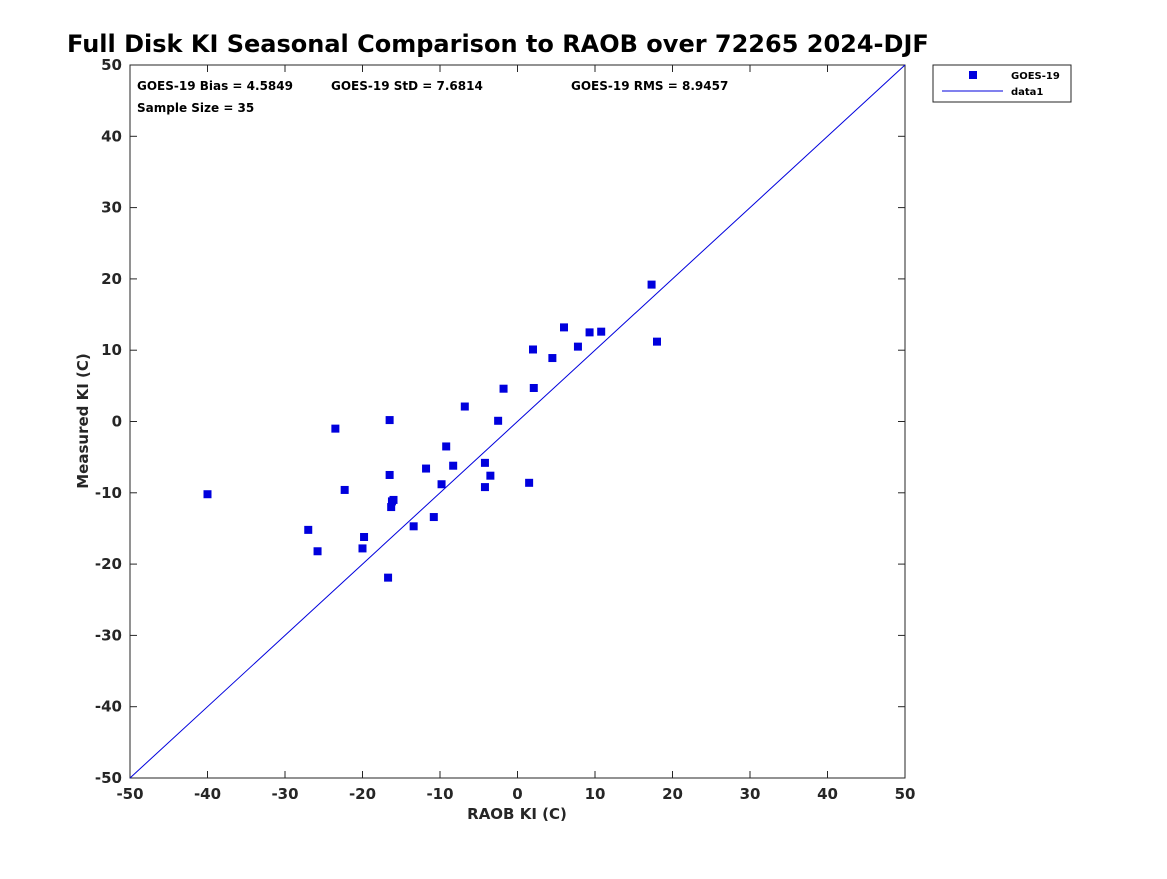 The image size is (1167, 879). What do you see at coordinates (1027, 92) in the screenshot?
I see `legend-label-data1: data1` at bounding box center [1027, 92].